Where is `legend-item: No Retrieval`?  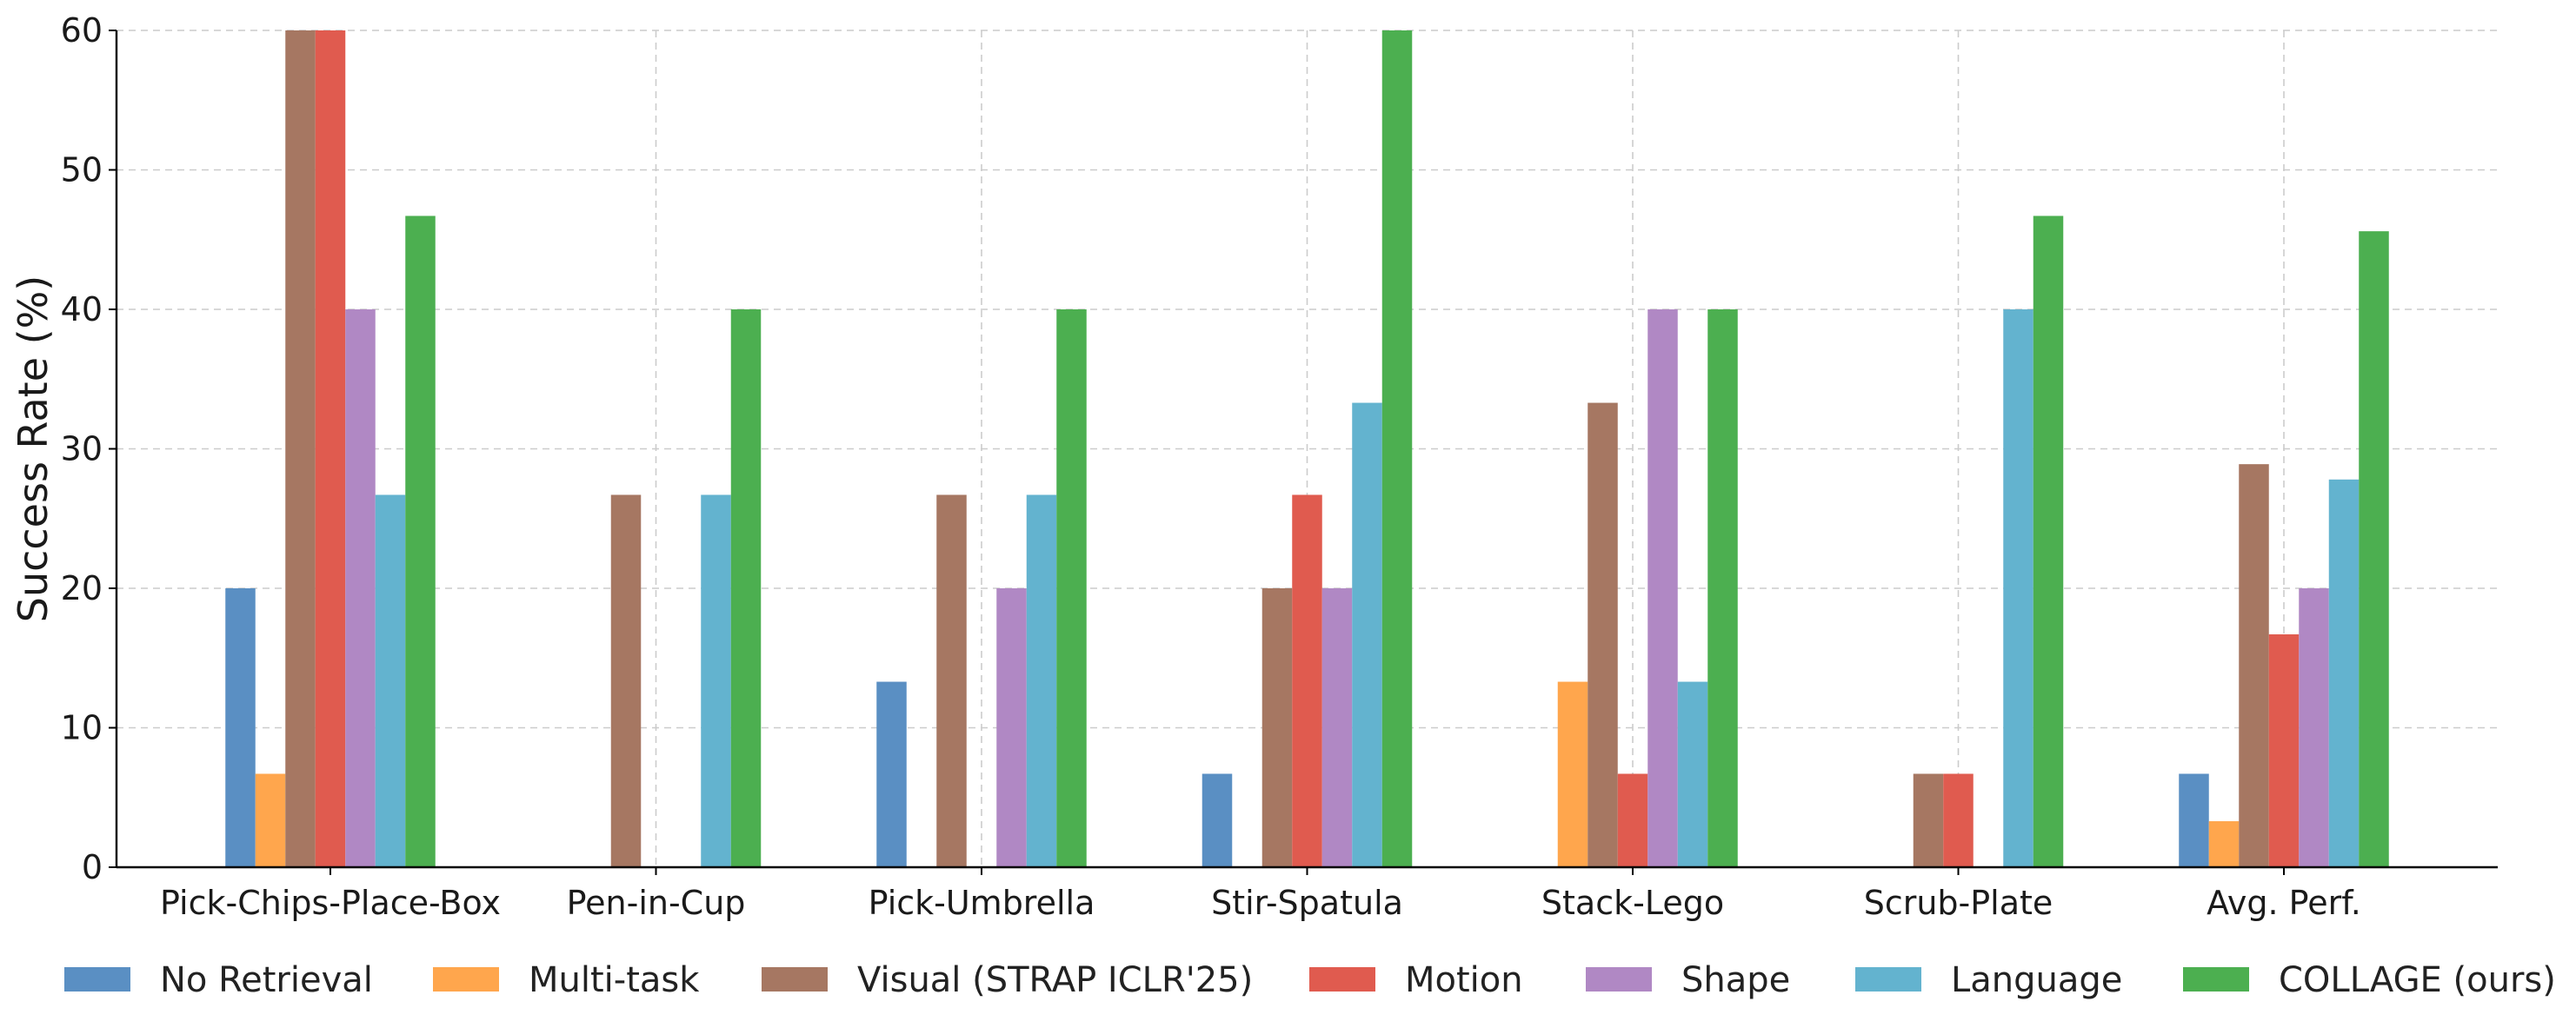 legend-item: No Retrieval is located at coordinates (218, 980).